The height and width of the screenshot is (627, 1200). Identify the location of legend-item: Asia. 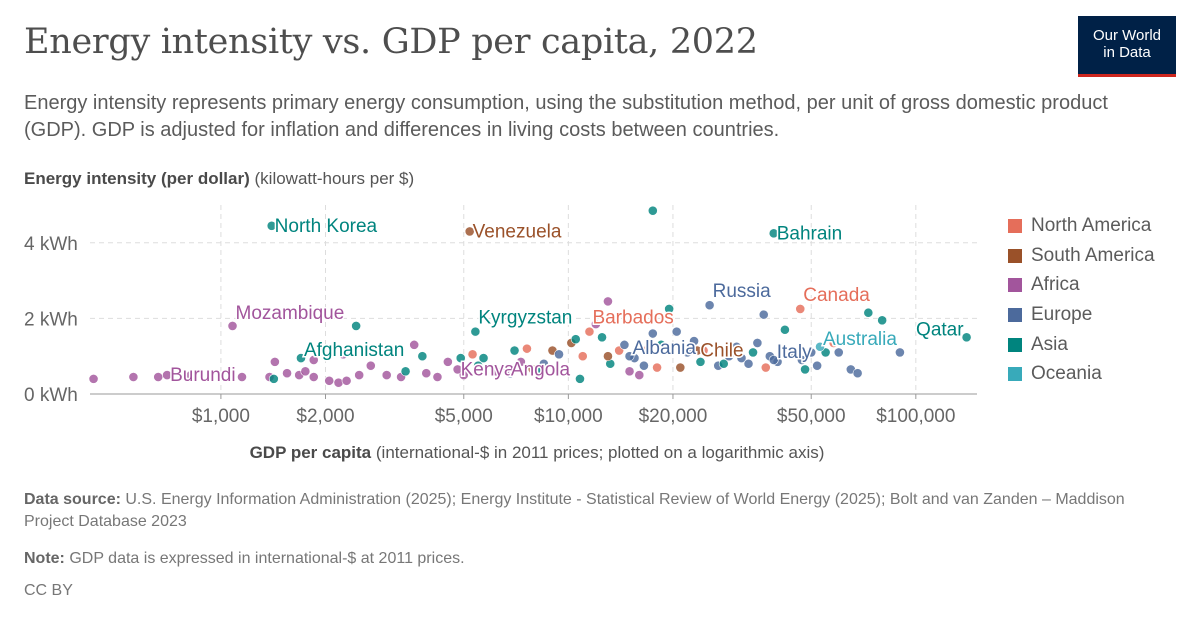
(1081, 345).